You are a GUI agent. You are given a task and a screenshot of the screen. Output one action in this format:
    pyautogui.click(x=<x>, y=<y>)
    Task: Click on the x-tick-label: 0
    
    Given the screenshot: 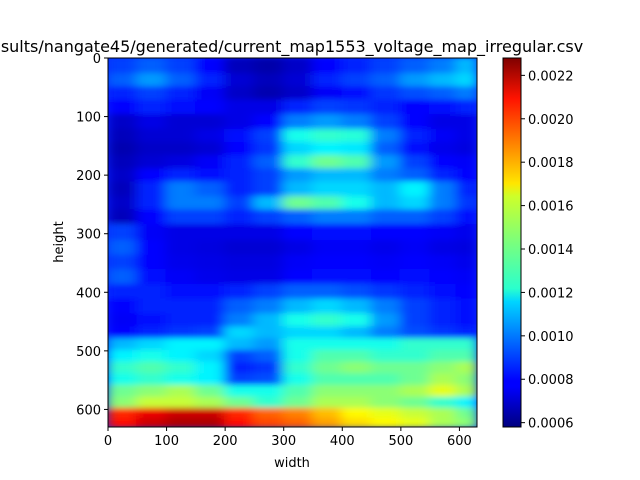 What is the action you would take?
    pyautogui.click(x=108, y=441)
    